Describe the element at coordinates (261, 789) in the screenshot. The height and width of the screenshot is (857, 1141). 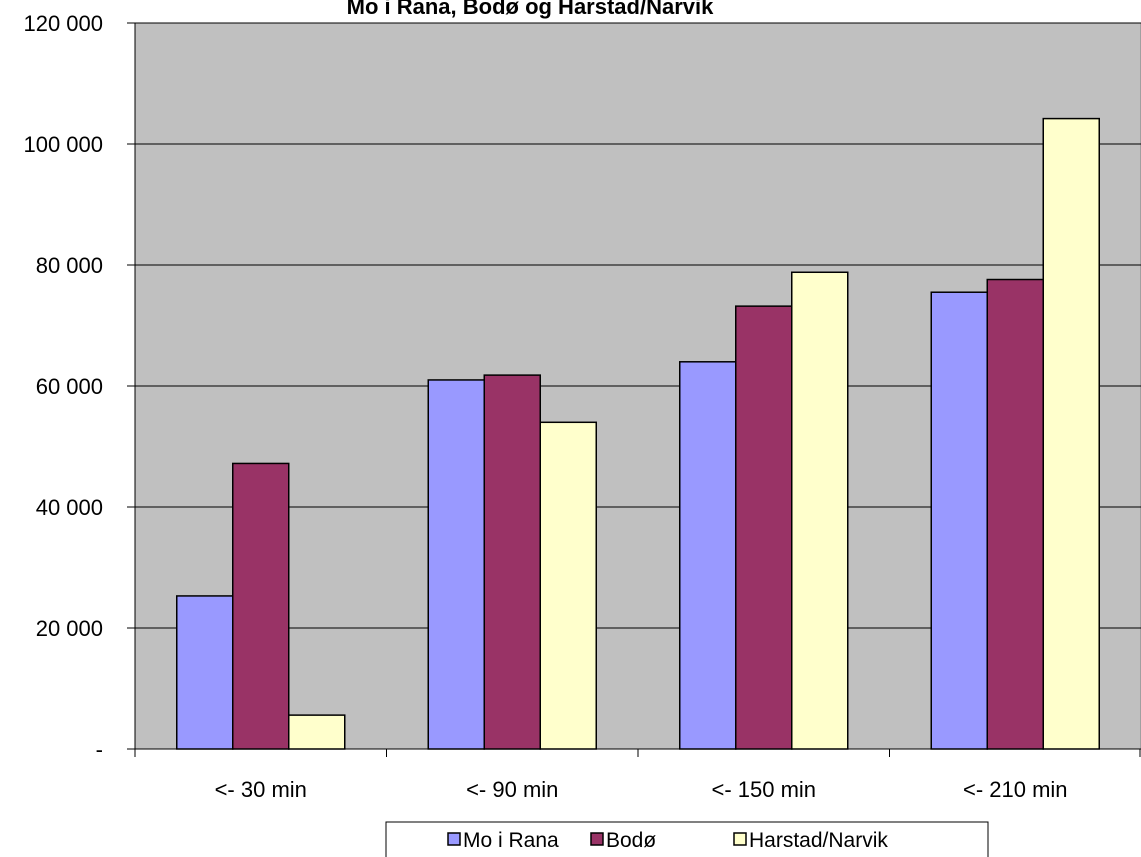
I see `x-tick-label: <- 30 min` at that location.